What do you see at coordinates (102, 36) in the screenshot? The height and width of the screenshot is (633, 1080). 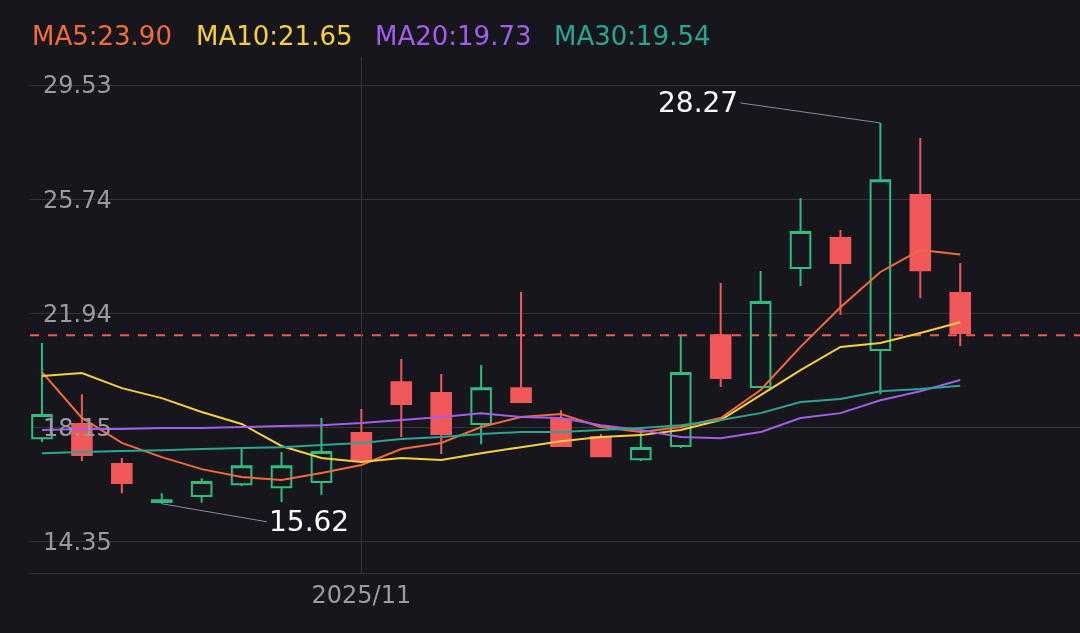 I see `text: MA5:23.90` at bounding box center [102, 36].